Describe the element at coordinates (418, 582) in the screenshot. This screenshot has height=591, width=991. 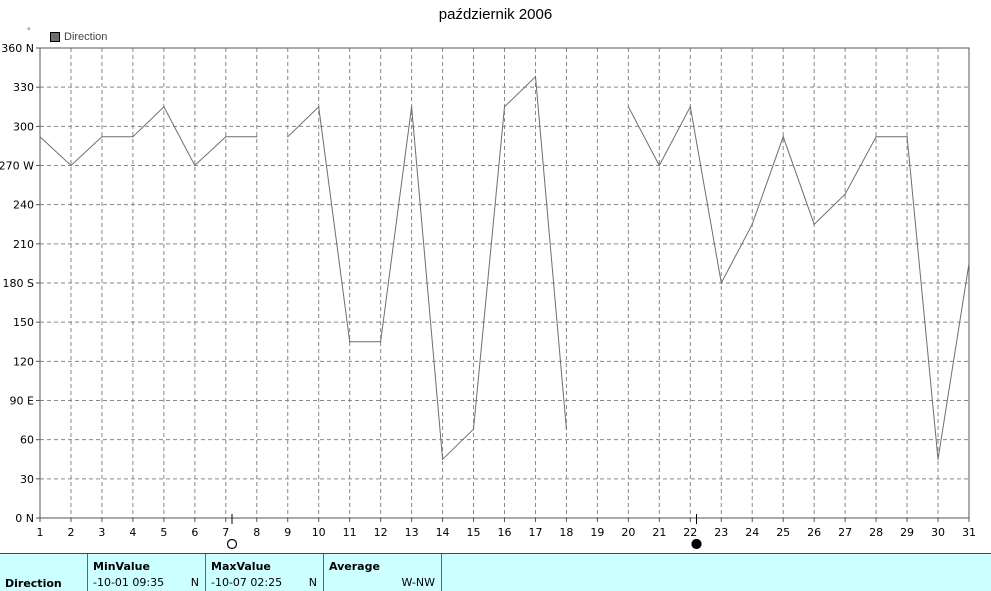
I see `stats-avg-value: W-NW` at that location.